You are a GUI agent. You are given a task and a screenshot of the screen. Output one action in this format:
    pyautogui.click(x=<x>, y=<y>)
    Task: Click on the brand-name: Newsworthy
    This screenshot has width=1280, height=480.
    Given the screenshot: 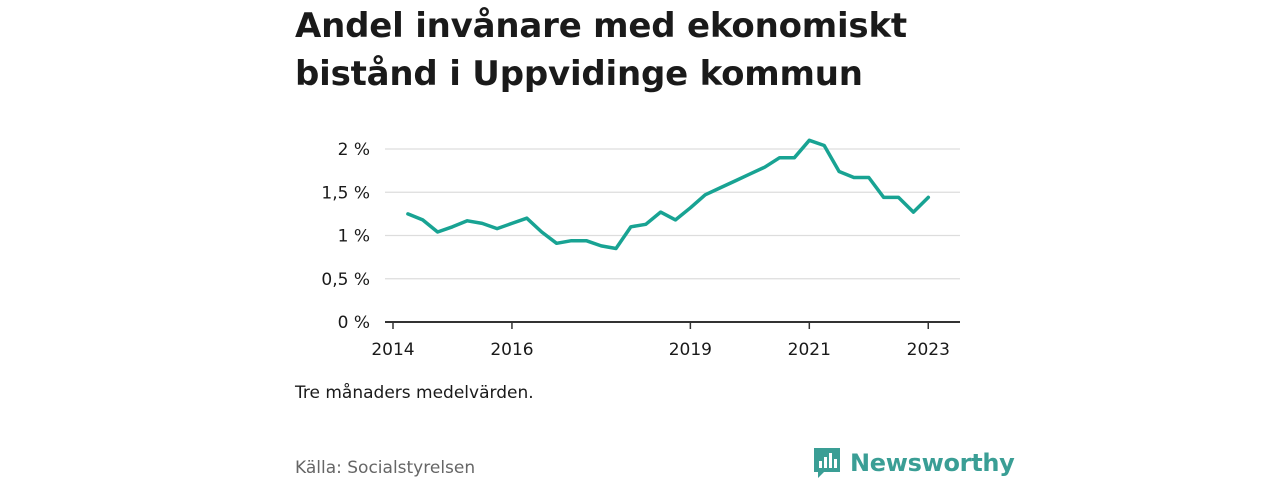 What is the action you would take?
    pyautogui.click(x=932, y=463)
    